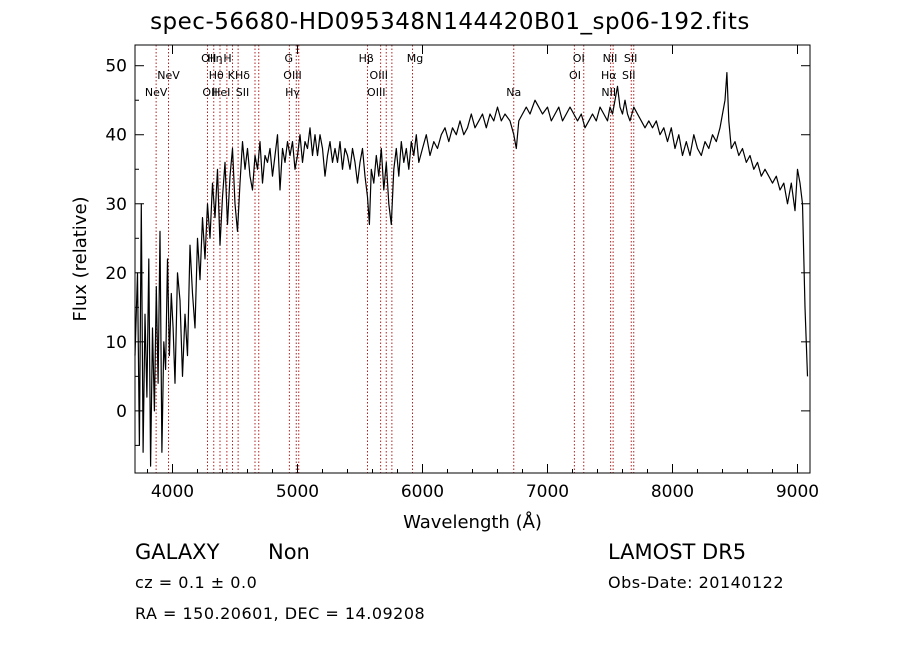 The image size is (900, 649). I want to click on coordinates: RA = 150.20601, DEC = 14.09208, so click(280, 613).